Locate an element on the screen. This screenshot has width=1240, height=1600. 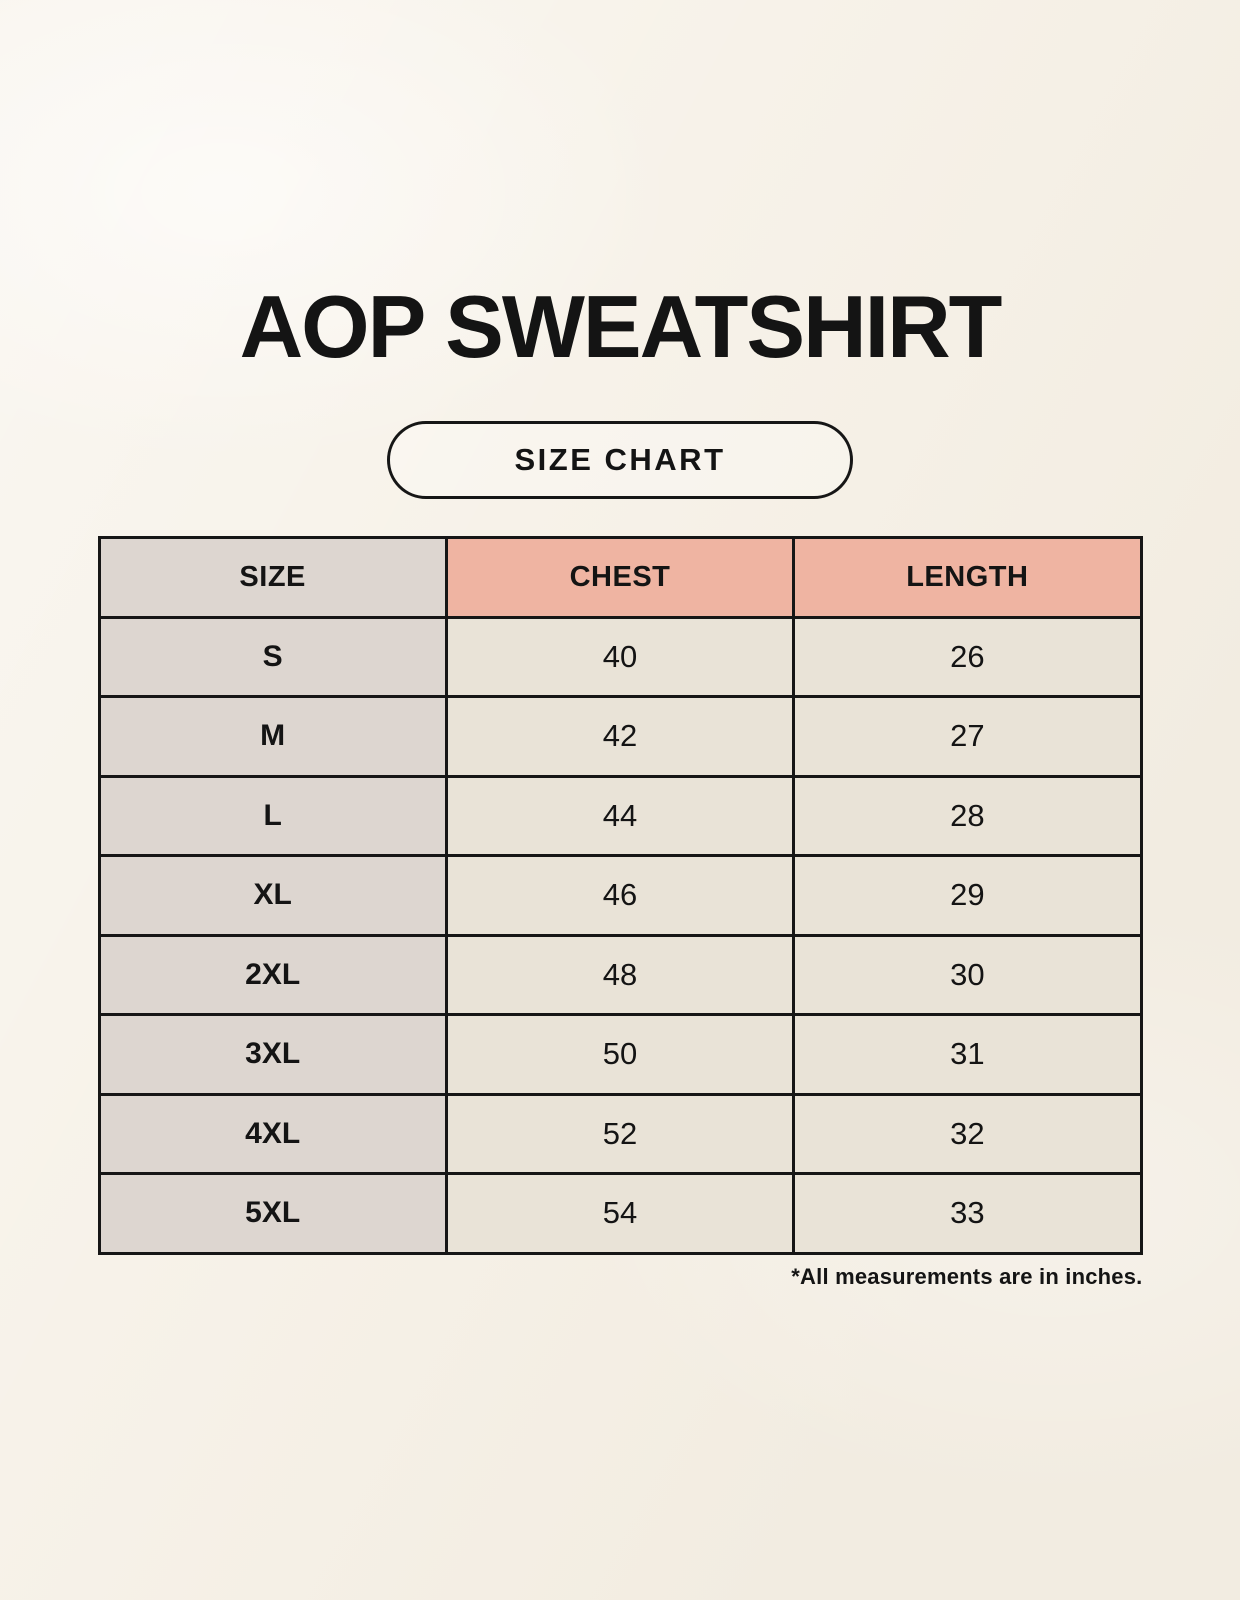
table-header-row: SIZE CHEST LENGTH is located at coordinates (620, 577).